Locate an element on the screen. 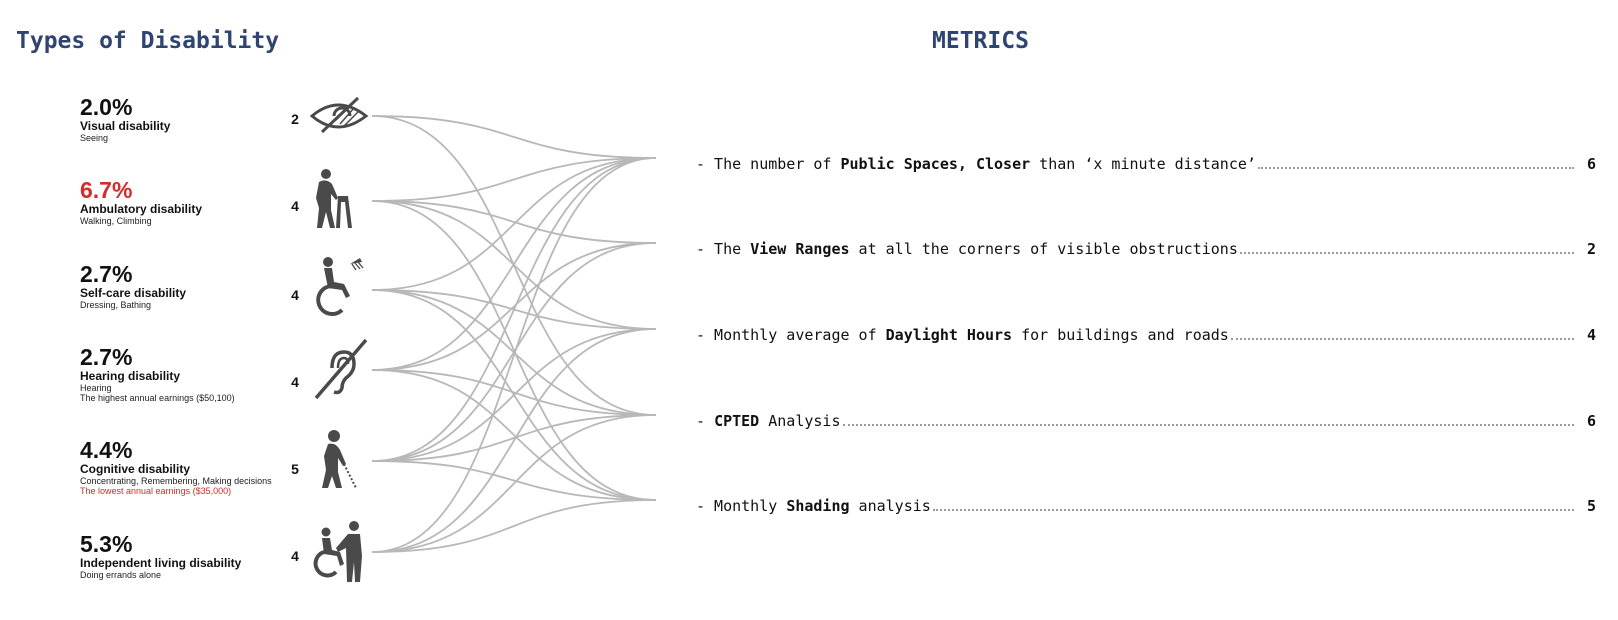  type-count: 2 is located at coordinates (295, 119).